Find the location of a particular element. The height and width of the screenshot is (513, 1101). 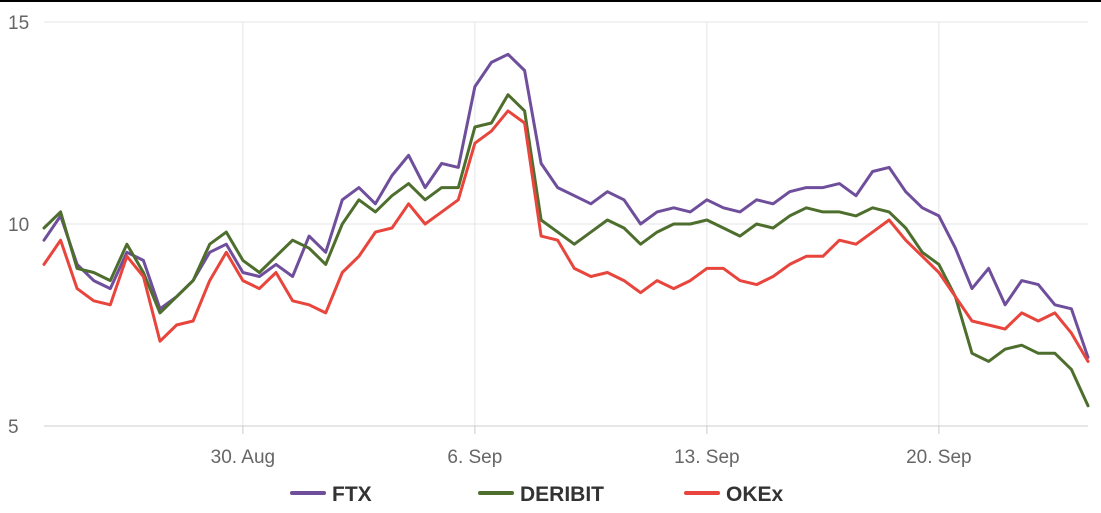

legend-item-ftx: FTX is located at coordinates (331, 494).